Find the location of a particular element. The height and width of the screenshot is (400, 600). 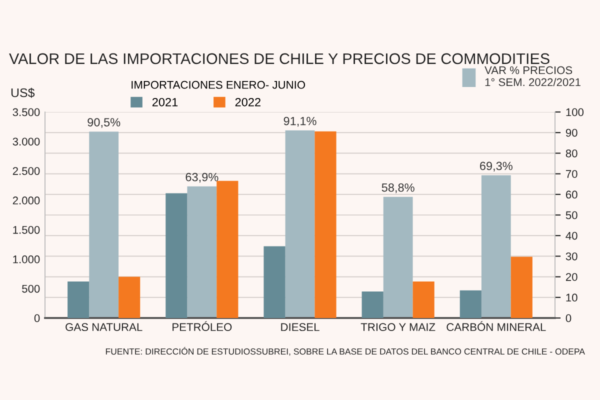

y2-tick-label: 40 is located at coordinates (572, 236).